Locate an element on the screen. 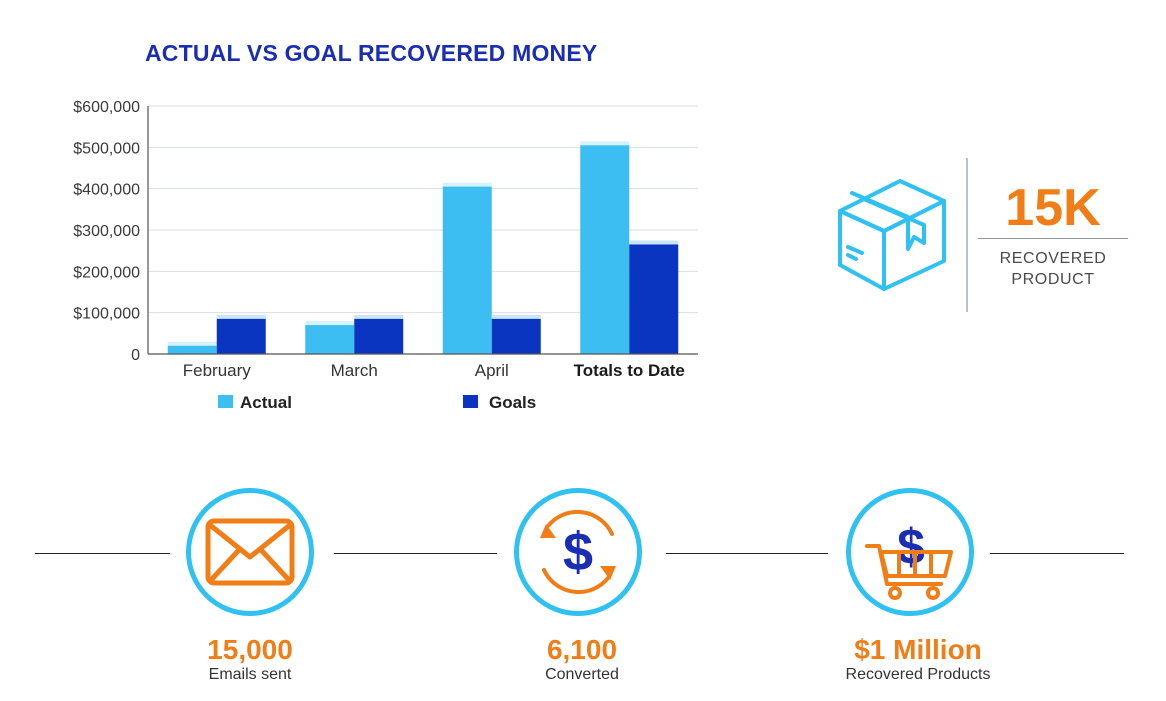 The image size is (1166, 701). grid-layer is located at coordinates (423, 209).